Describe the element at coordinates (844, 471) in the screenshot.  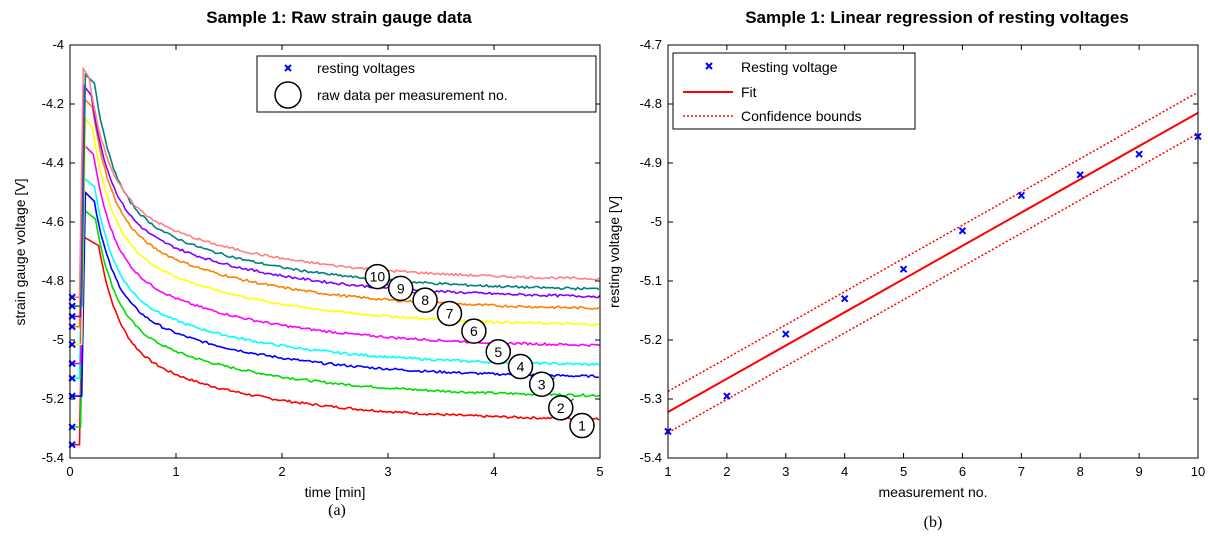
I see `chart-b-xtick-label: 4` at that location.